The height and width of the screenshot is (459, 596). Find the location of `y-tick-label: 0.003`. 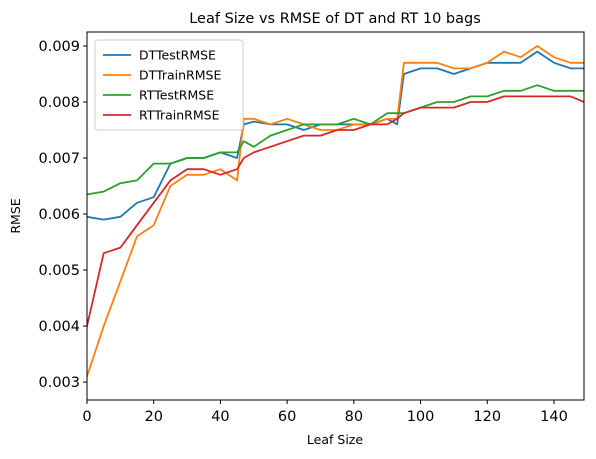

y-tick-label: 0.003 is located at coordinates (59, 383).